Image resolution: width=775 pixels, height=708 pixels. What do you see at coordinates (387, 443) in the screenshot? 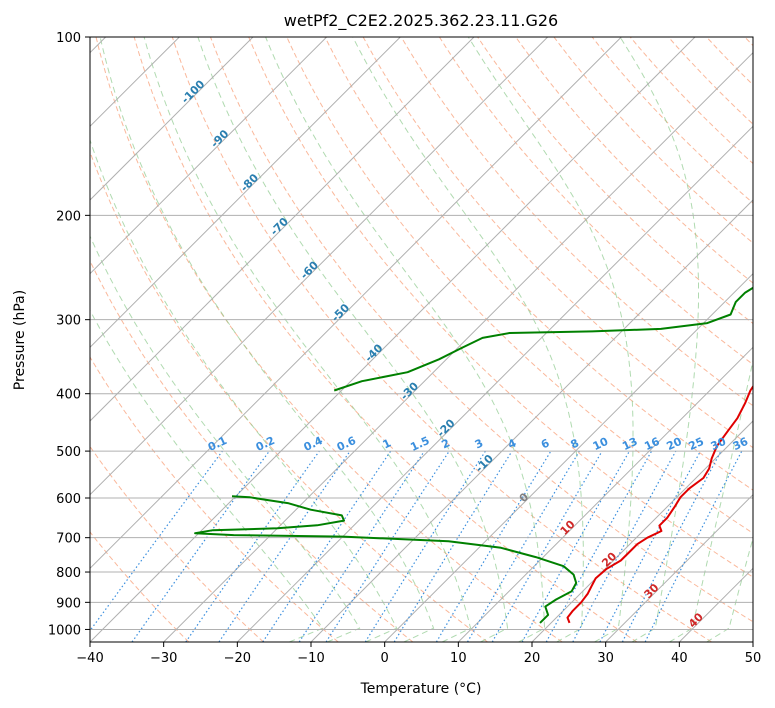
I see `mixing-ratio-label: 1` at bounding box center [387, 443].